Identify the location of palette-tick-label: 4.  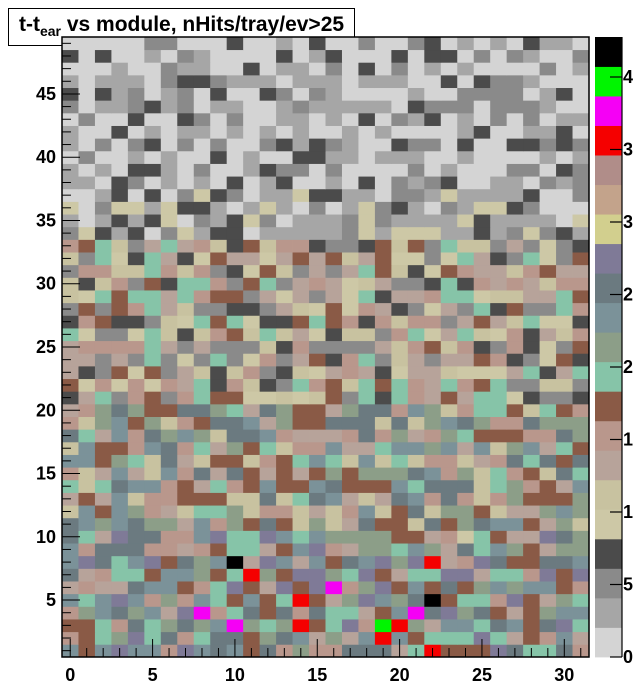
(628, 77).